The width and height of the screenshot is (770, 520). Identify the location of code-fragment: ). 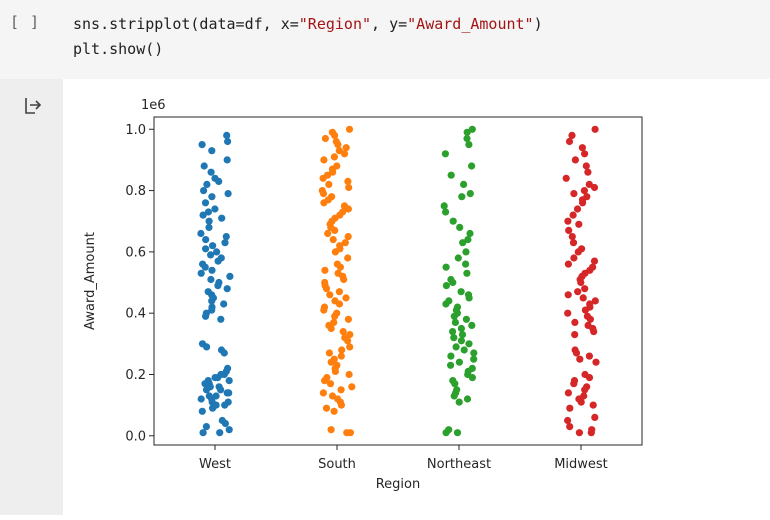
(538, 24).